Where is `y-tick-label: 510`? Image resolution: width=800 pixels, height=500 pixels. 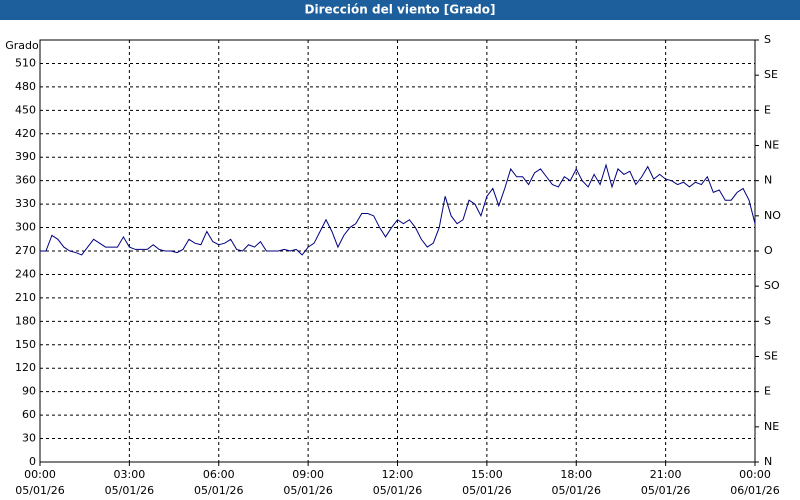 y-tick-label: 510 is located at coordinates (25, 62).